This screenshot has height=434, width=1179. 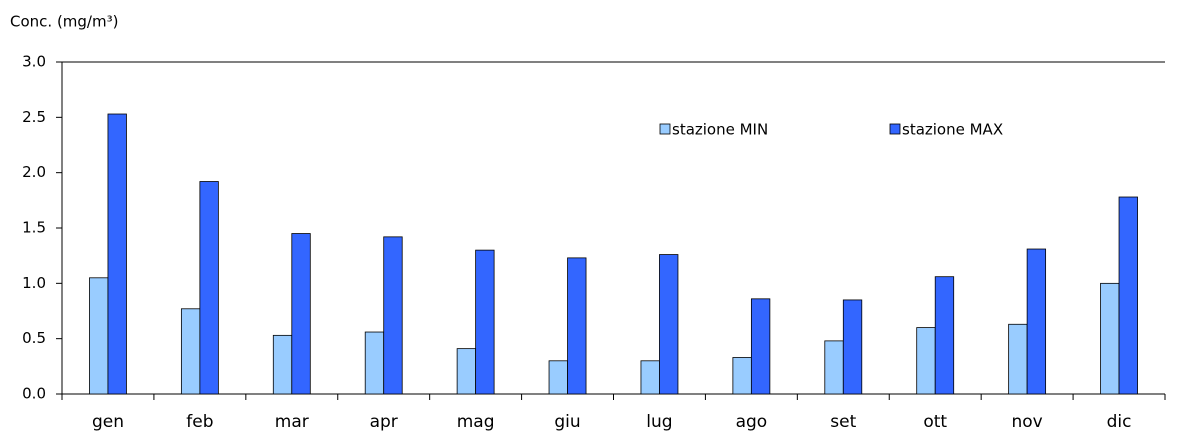 What do you see at coordinates (64, 22) in the screenshot?
I see `y-axis-title: Conc. (mg/m³)` at bounding box center [64, 22].